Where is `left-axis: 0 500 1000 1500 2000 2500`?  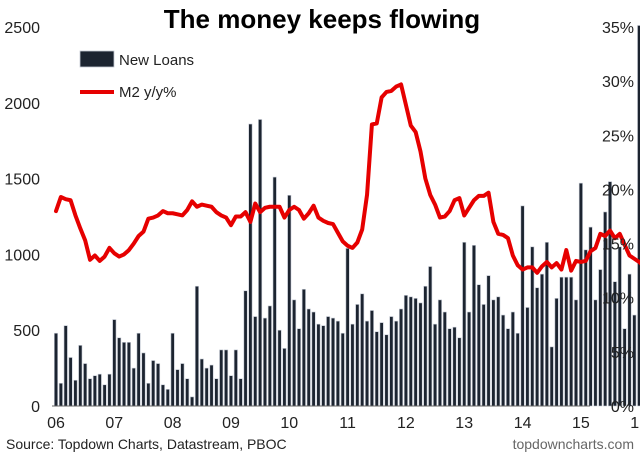
left-axis: 0 500 1000 1500 2000 2500 is located at coordinates (22, 218).